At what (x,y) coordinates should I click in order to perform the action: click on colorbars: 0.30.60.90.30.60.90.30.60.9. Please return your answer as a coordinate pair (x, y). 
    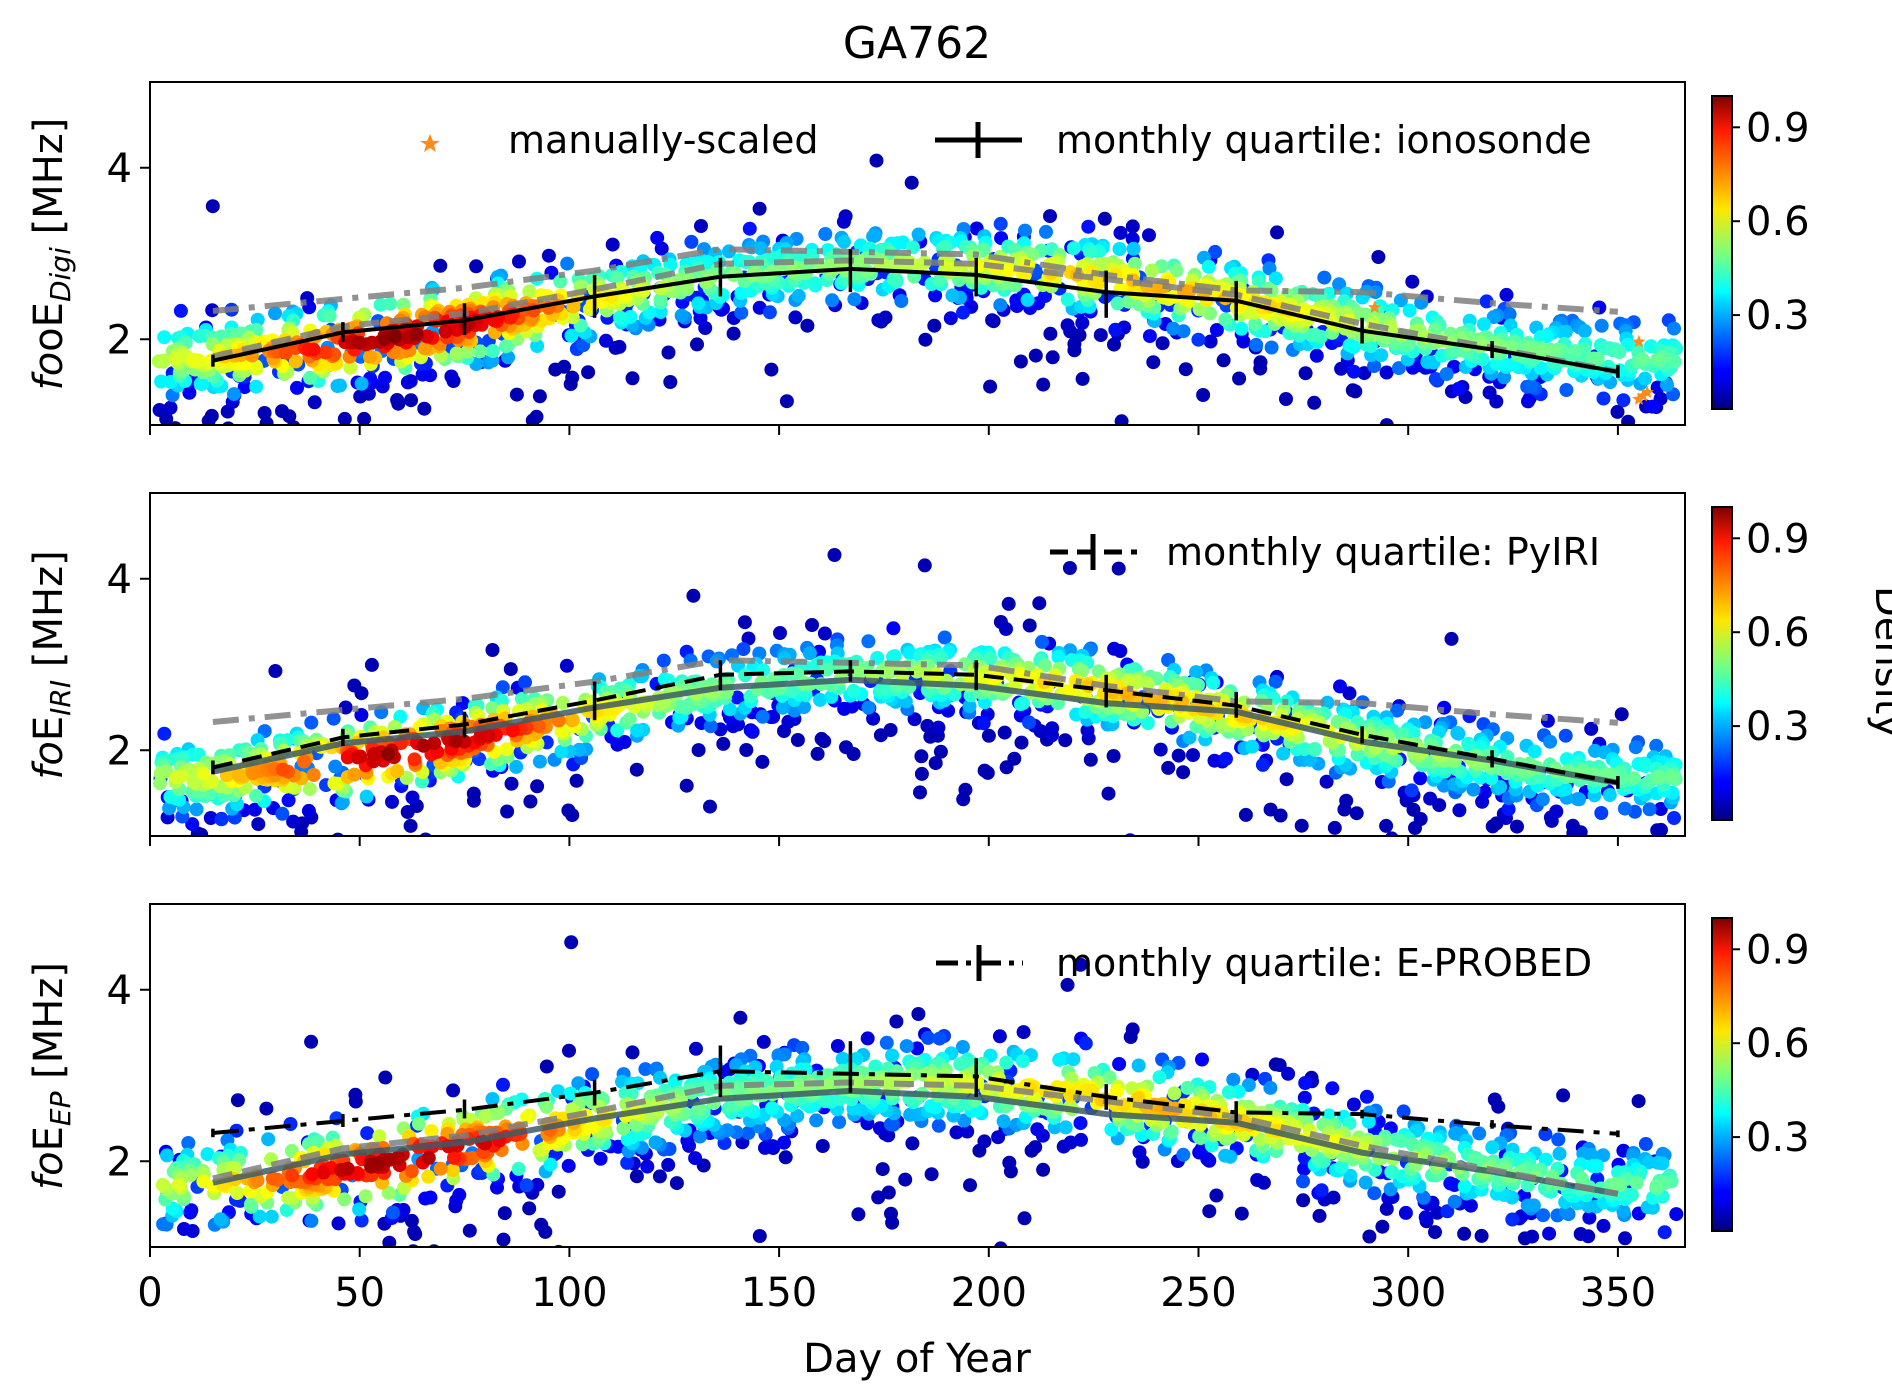
    Looking at the image, I should click on (1760, 663).